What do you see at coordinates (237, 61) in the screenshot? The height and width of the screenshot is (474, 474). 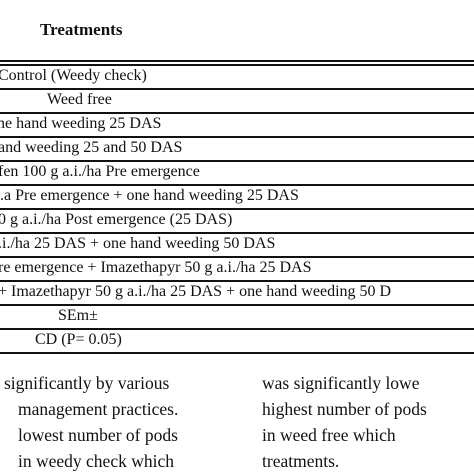 I see `table-rule-top` at bounding box center [237, 61].